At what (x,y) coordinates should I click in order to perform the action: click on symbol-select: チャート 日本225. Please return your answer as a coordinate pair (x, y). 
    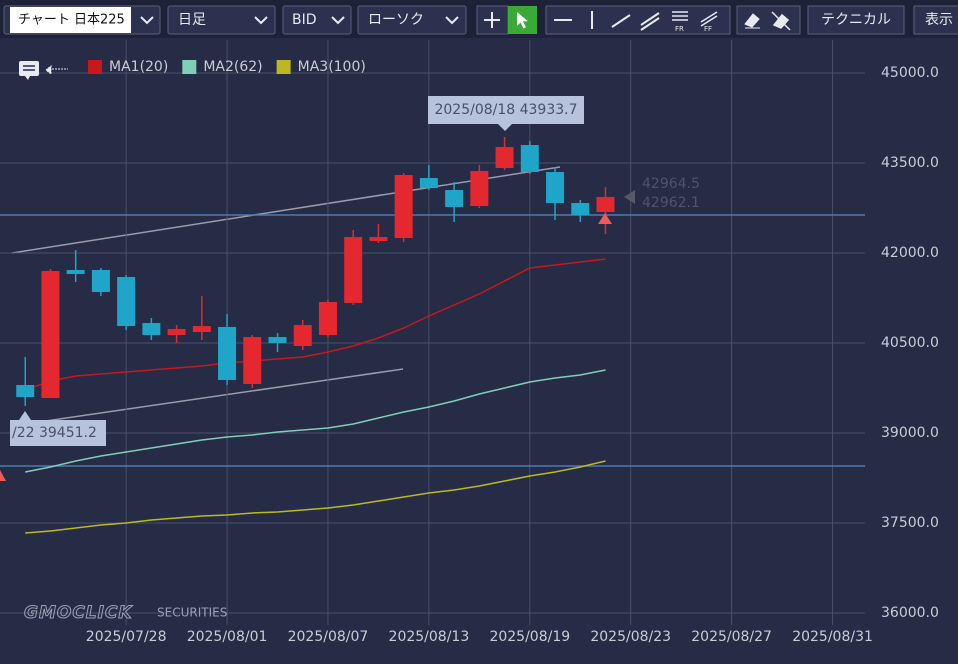
    Looking at the image, I should click on (82, 20).